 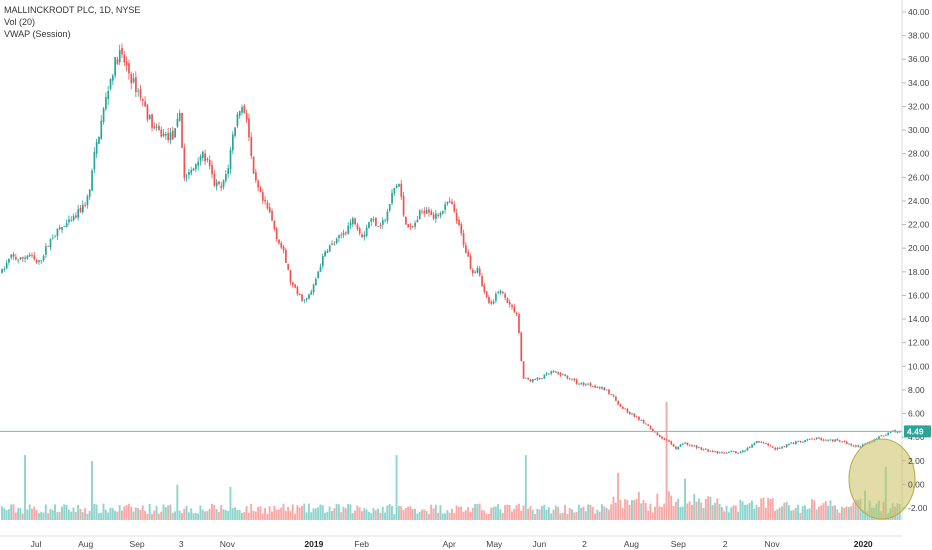 I want to click on time-axis-label: May, so click(x=494, y=544).